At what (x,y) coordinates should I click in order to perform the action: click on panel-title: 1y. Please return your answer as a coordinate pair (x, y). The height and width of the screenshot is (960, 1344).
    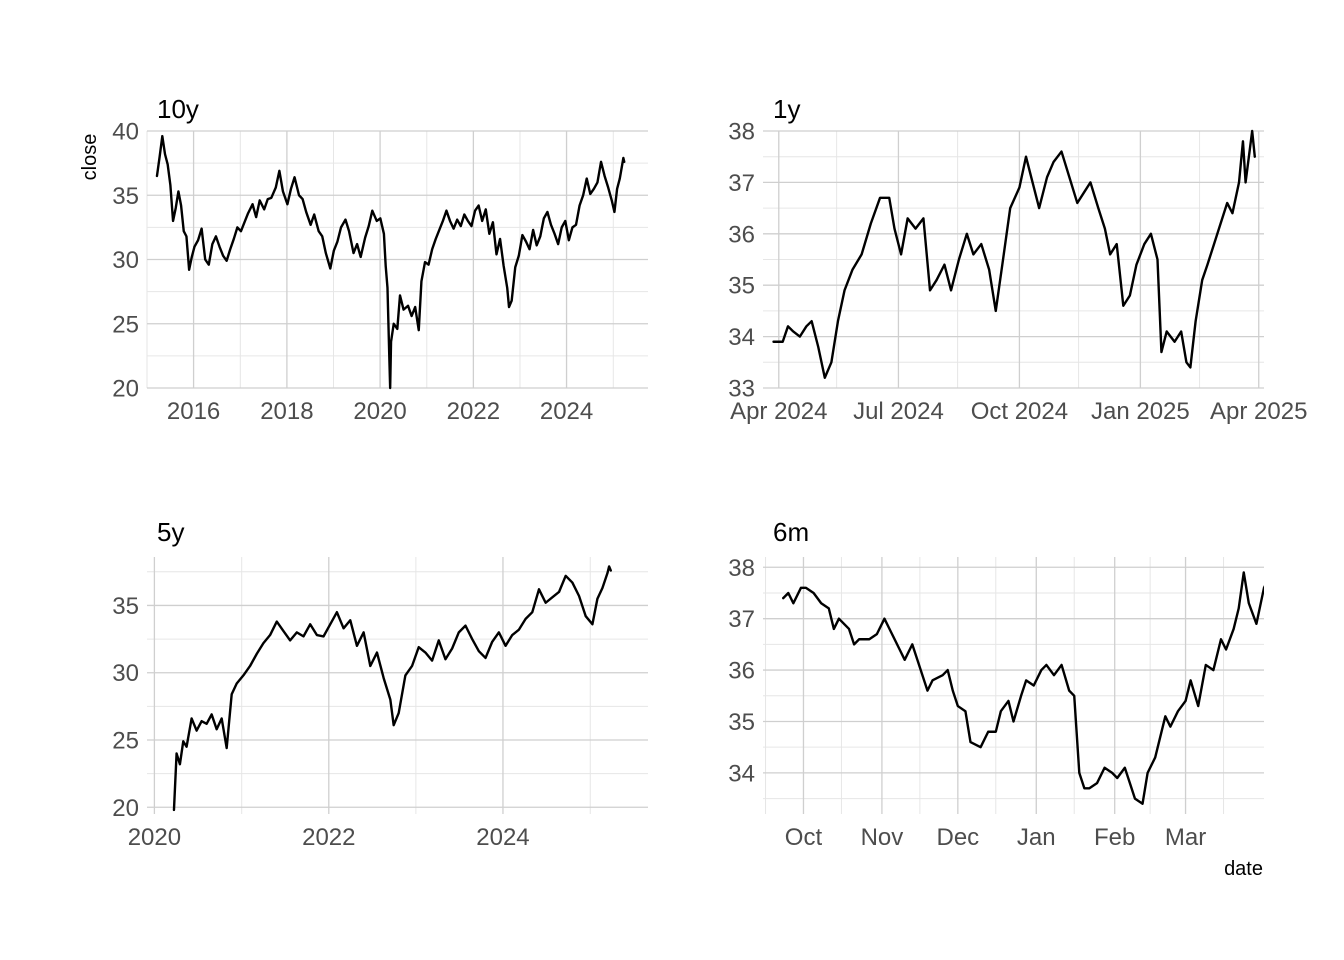
    Looking at the image, I should click on (786, 109).